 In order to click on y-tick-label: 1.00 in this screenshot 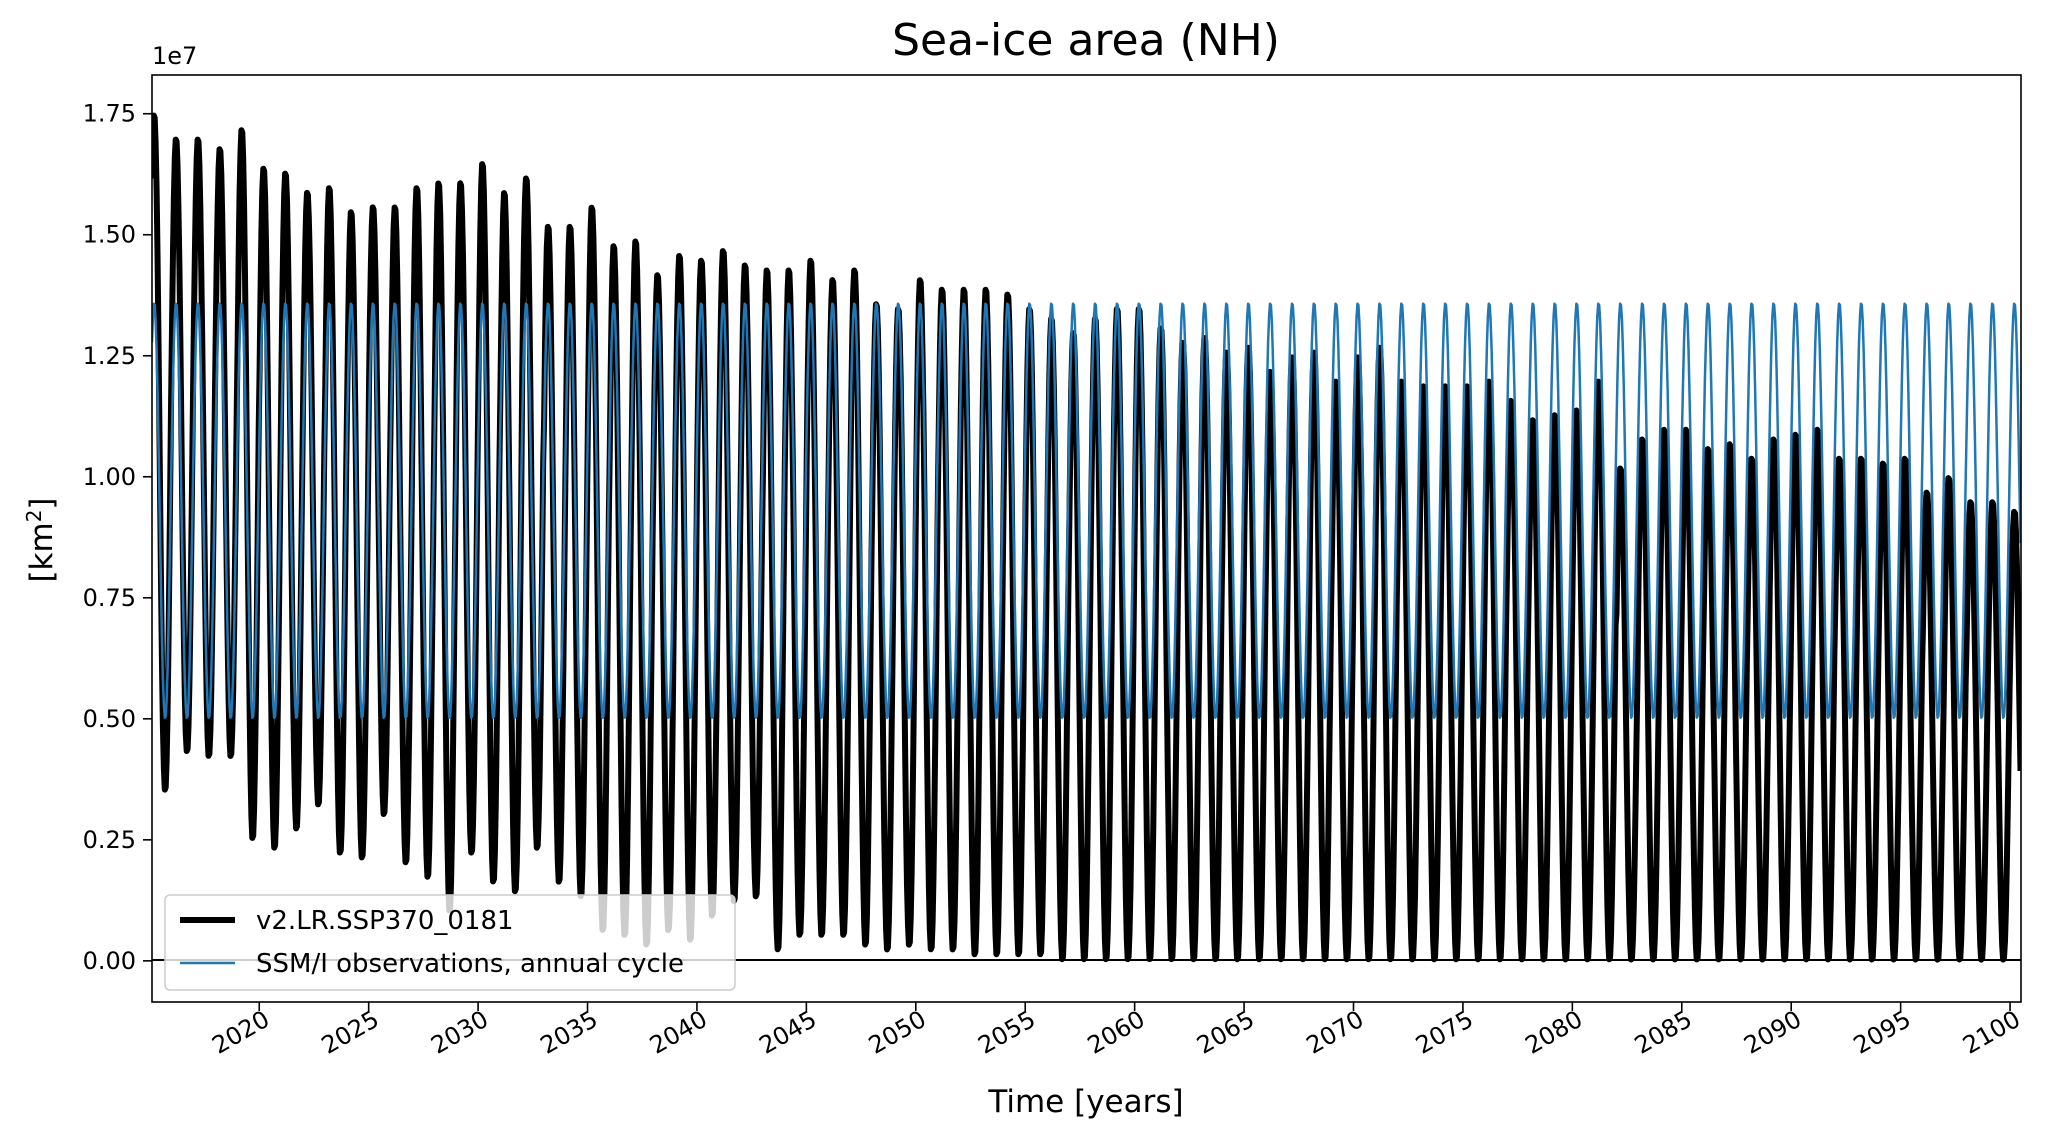, I will do `click(109, 477)`.